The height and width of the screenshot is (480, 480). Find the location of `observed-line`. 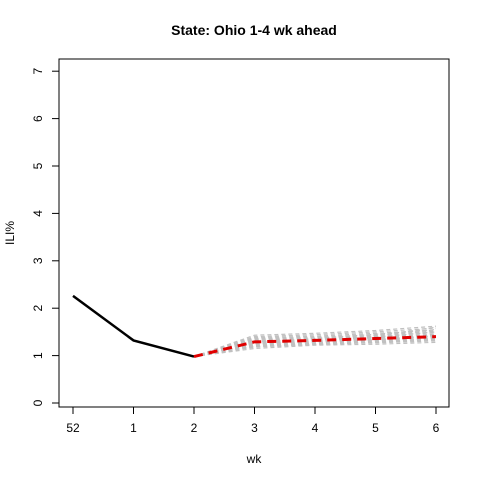

observed-line is located at coordinates (133, 326).